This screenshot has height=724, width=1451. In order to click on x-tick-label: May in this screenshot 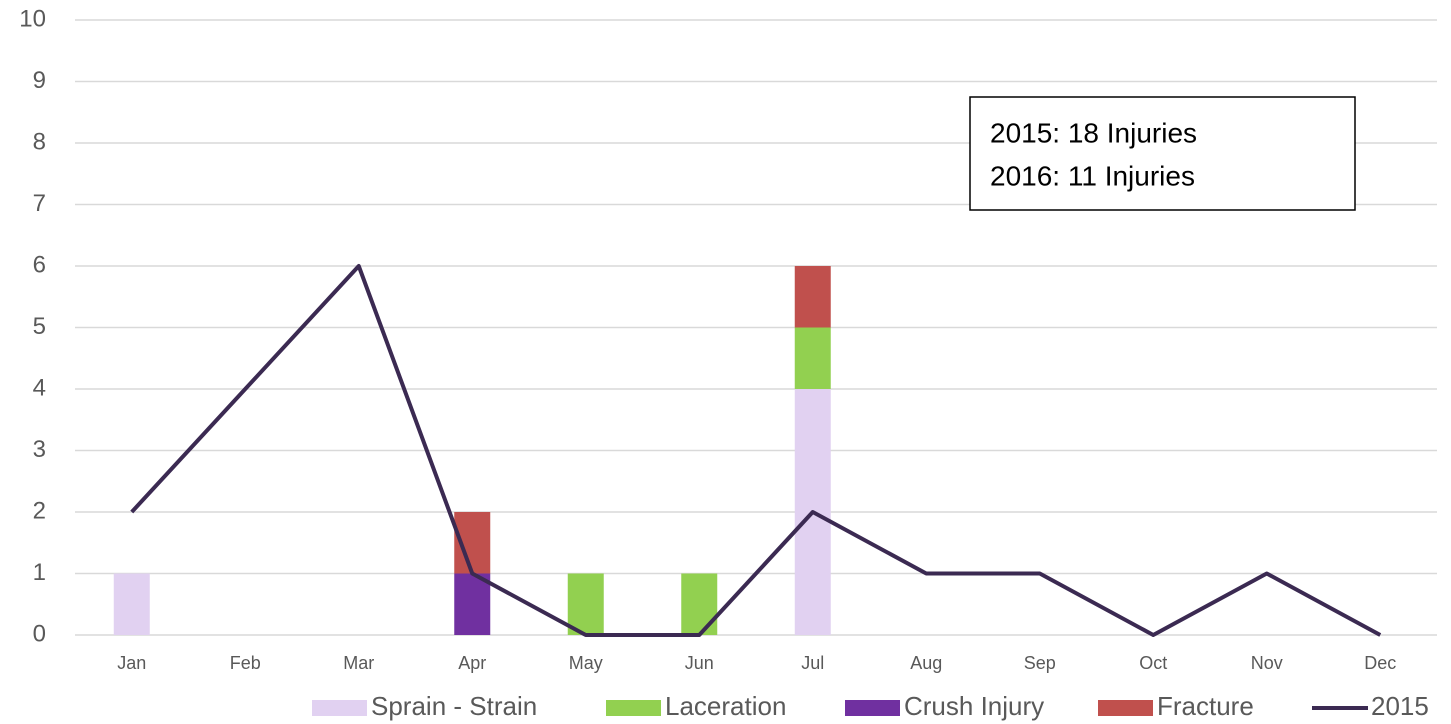, I will do `click(586, 663)`.